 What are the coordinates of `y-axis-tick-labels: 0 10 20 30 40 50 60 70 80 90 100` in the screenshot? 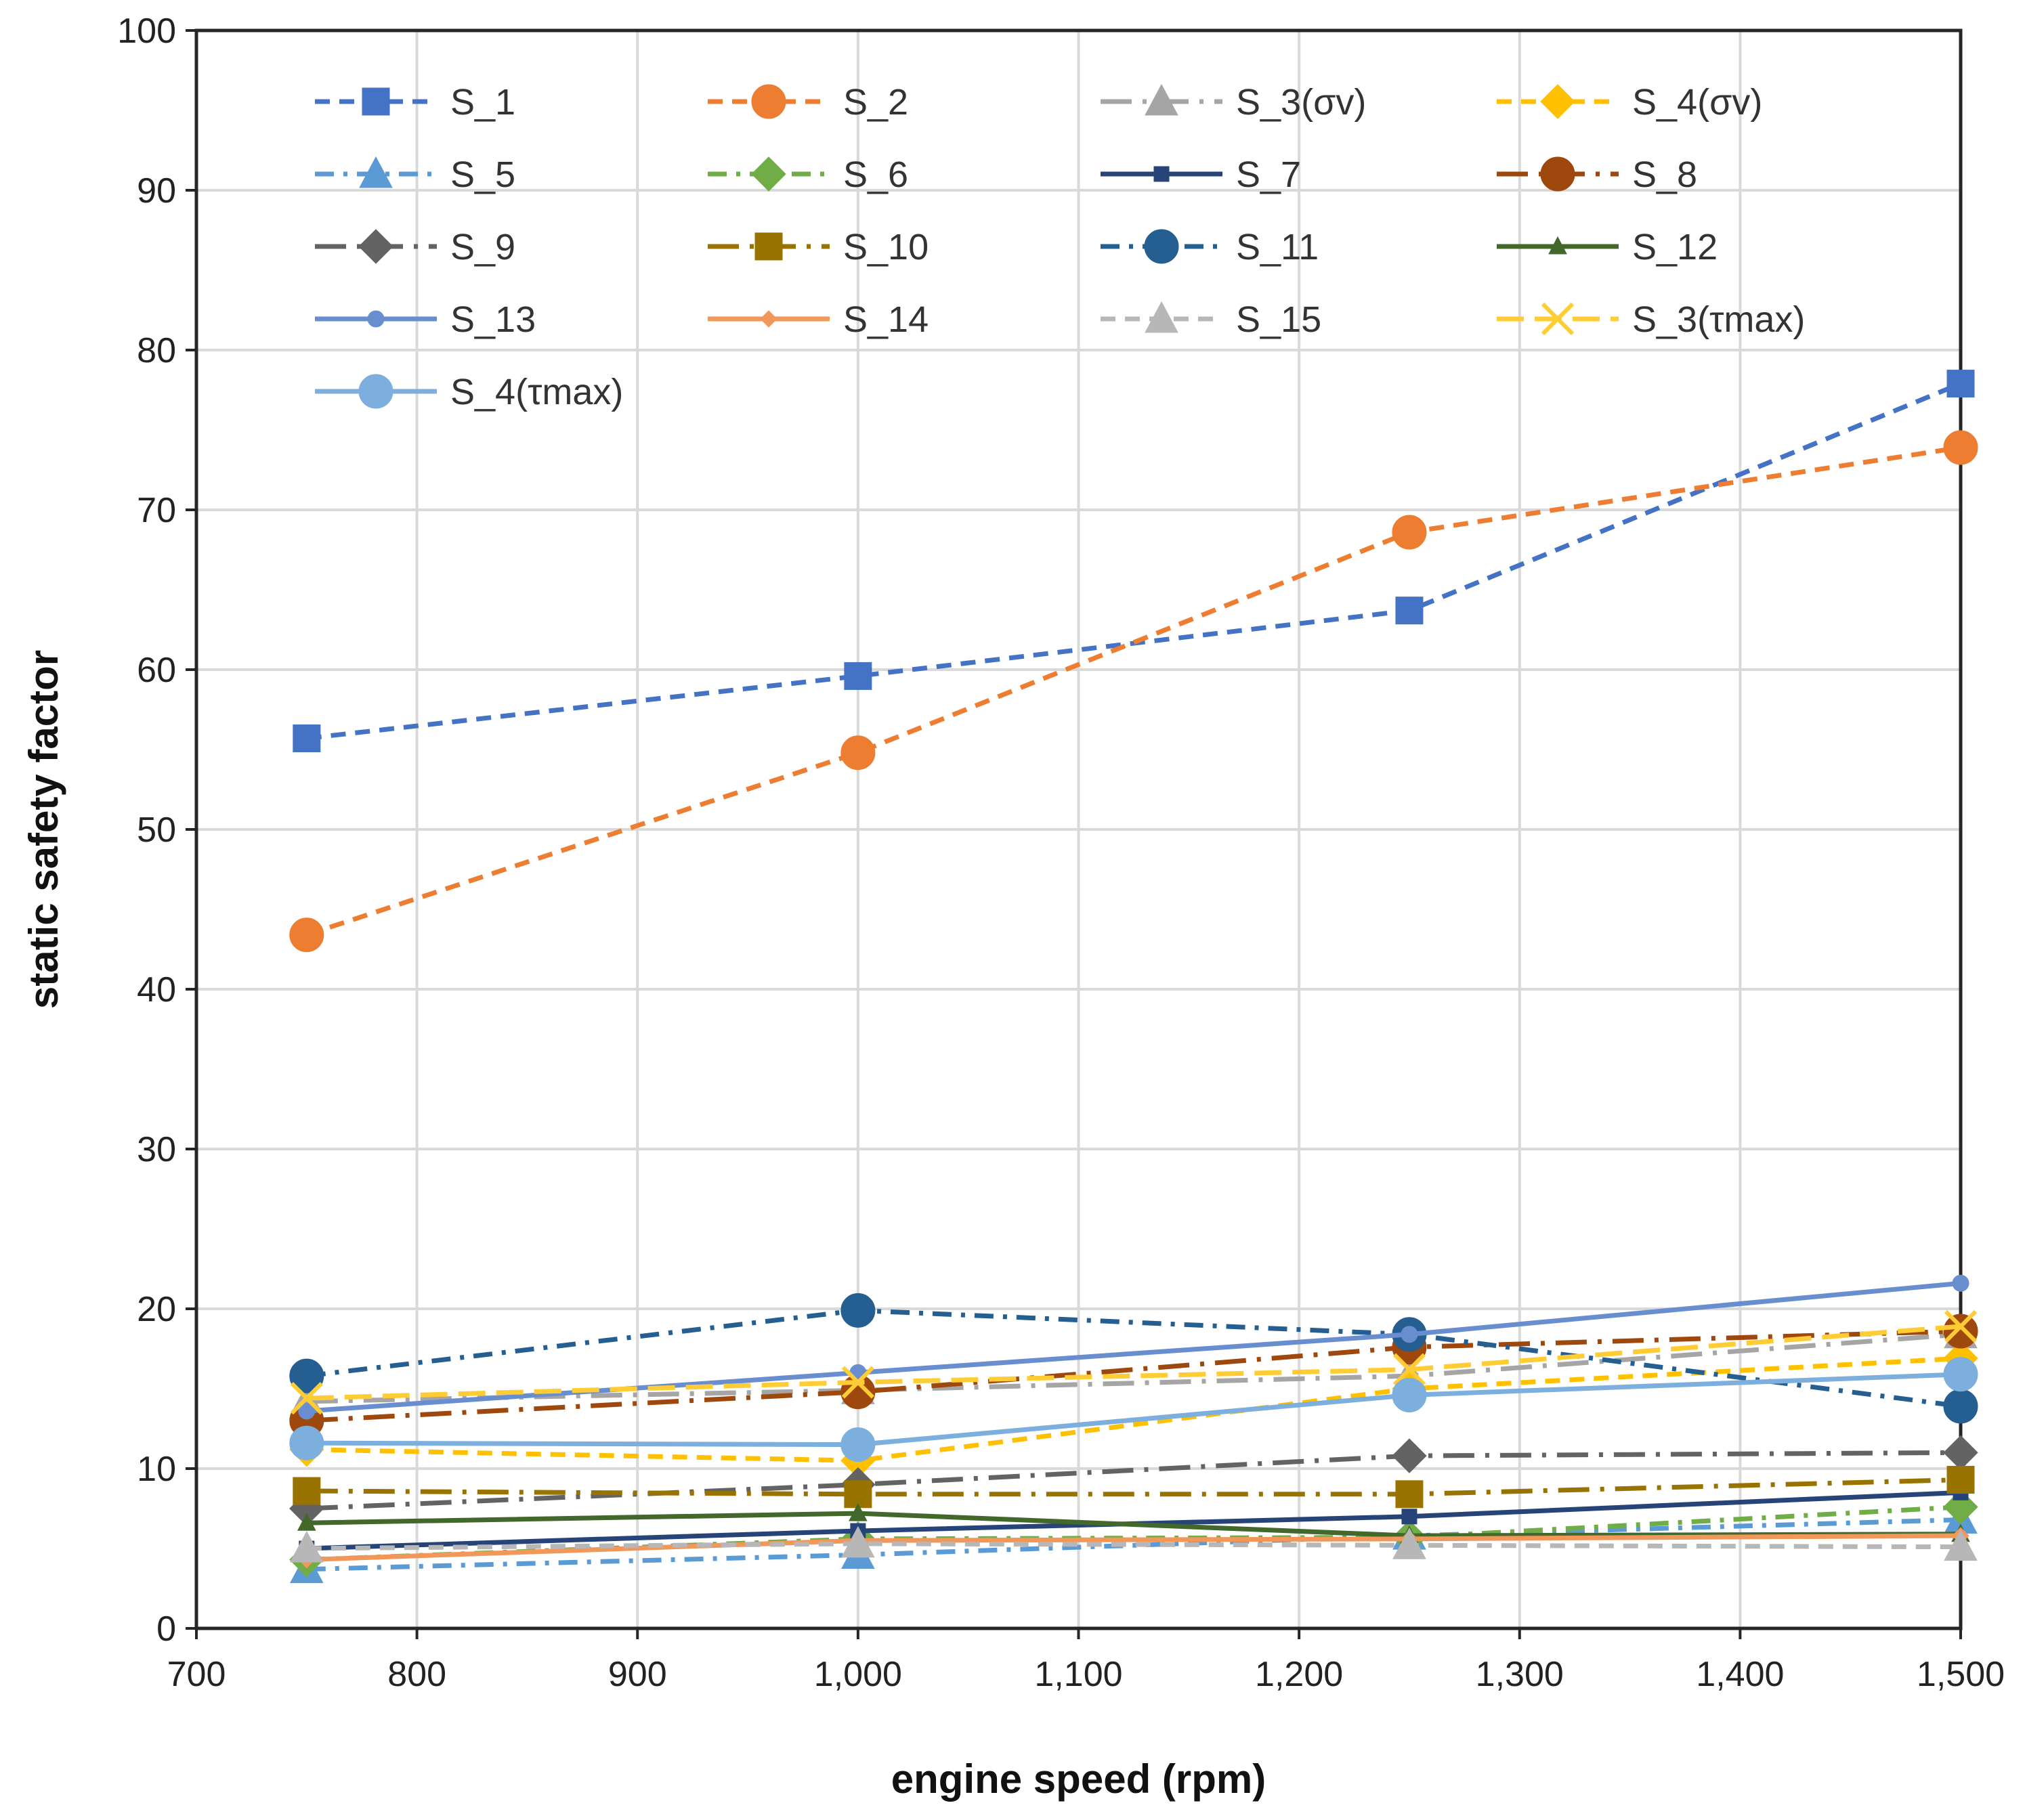 It's located at (146, 831).